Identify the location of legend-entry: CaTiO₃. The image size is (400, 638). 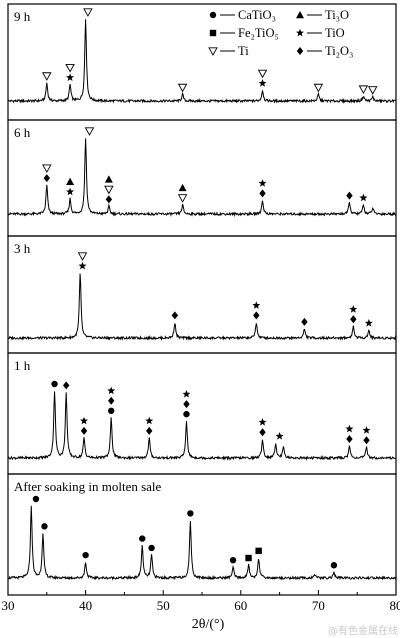
(242, 15).